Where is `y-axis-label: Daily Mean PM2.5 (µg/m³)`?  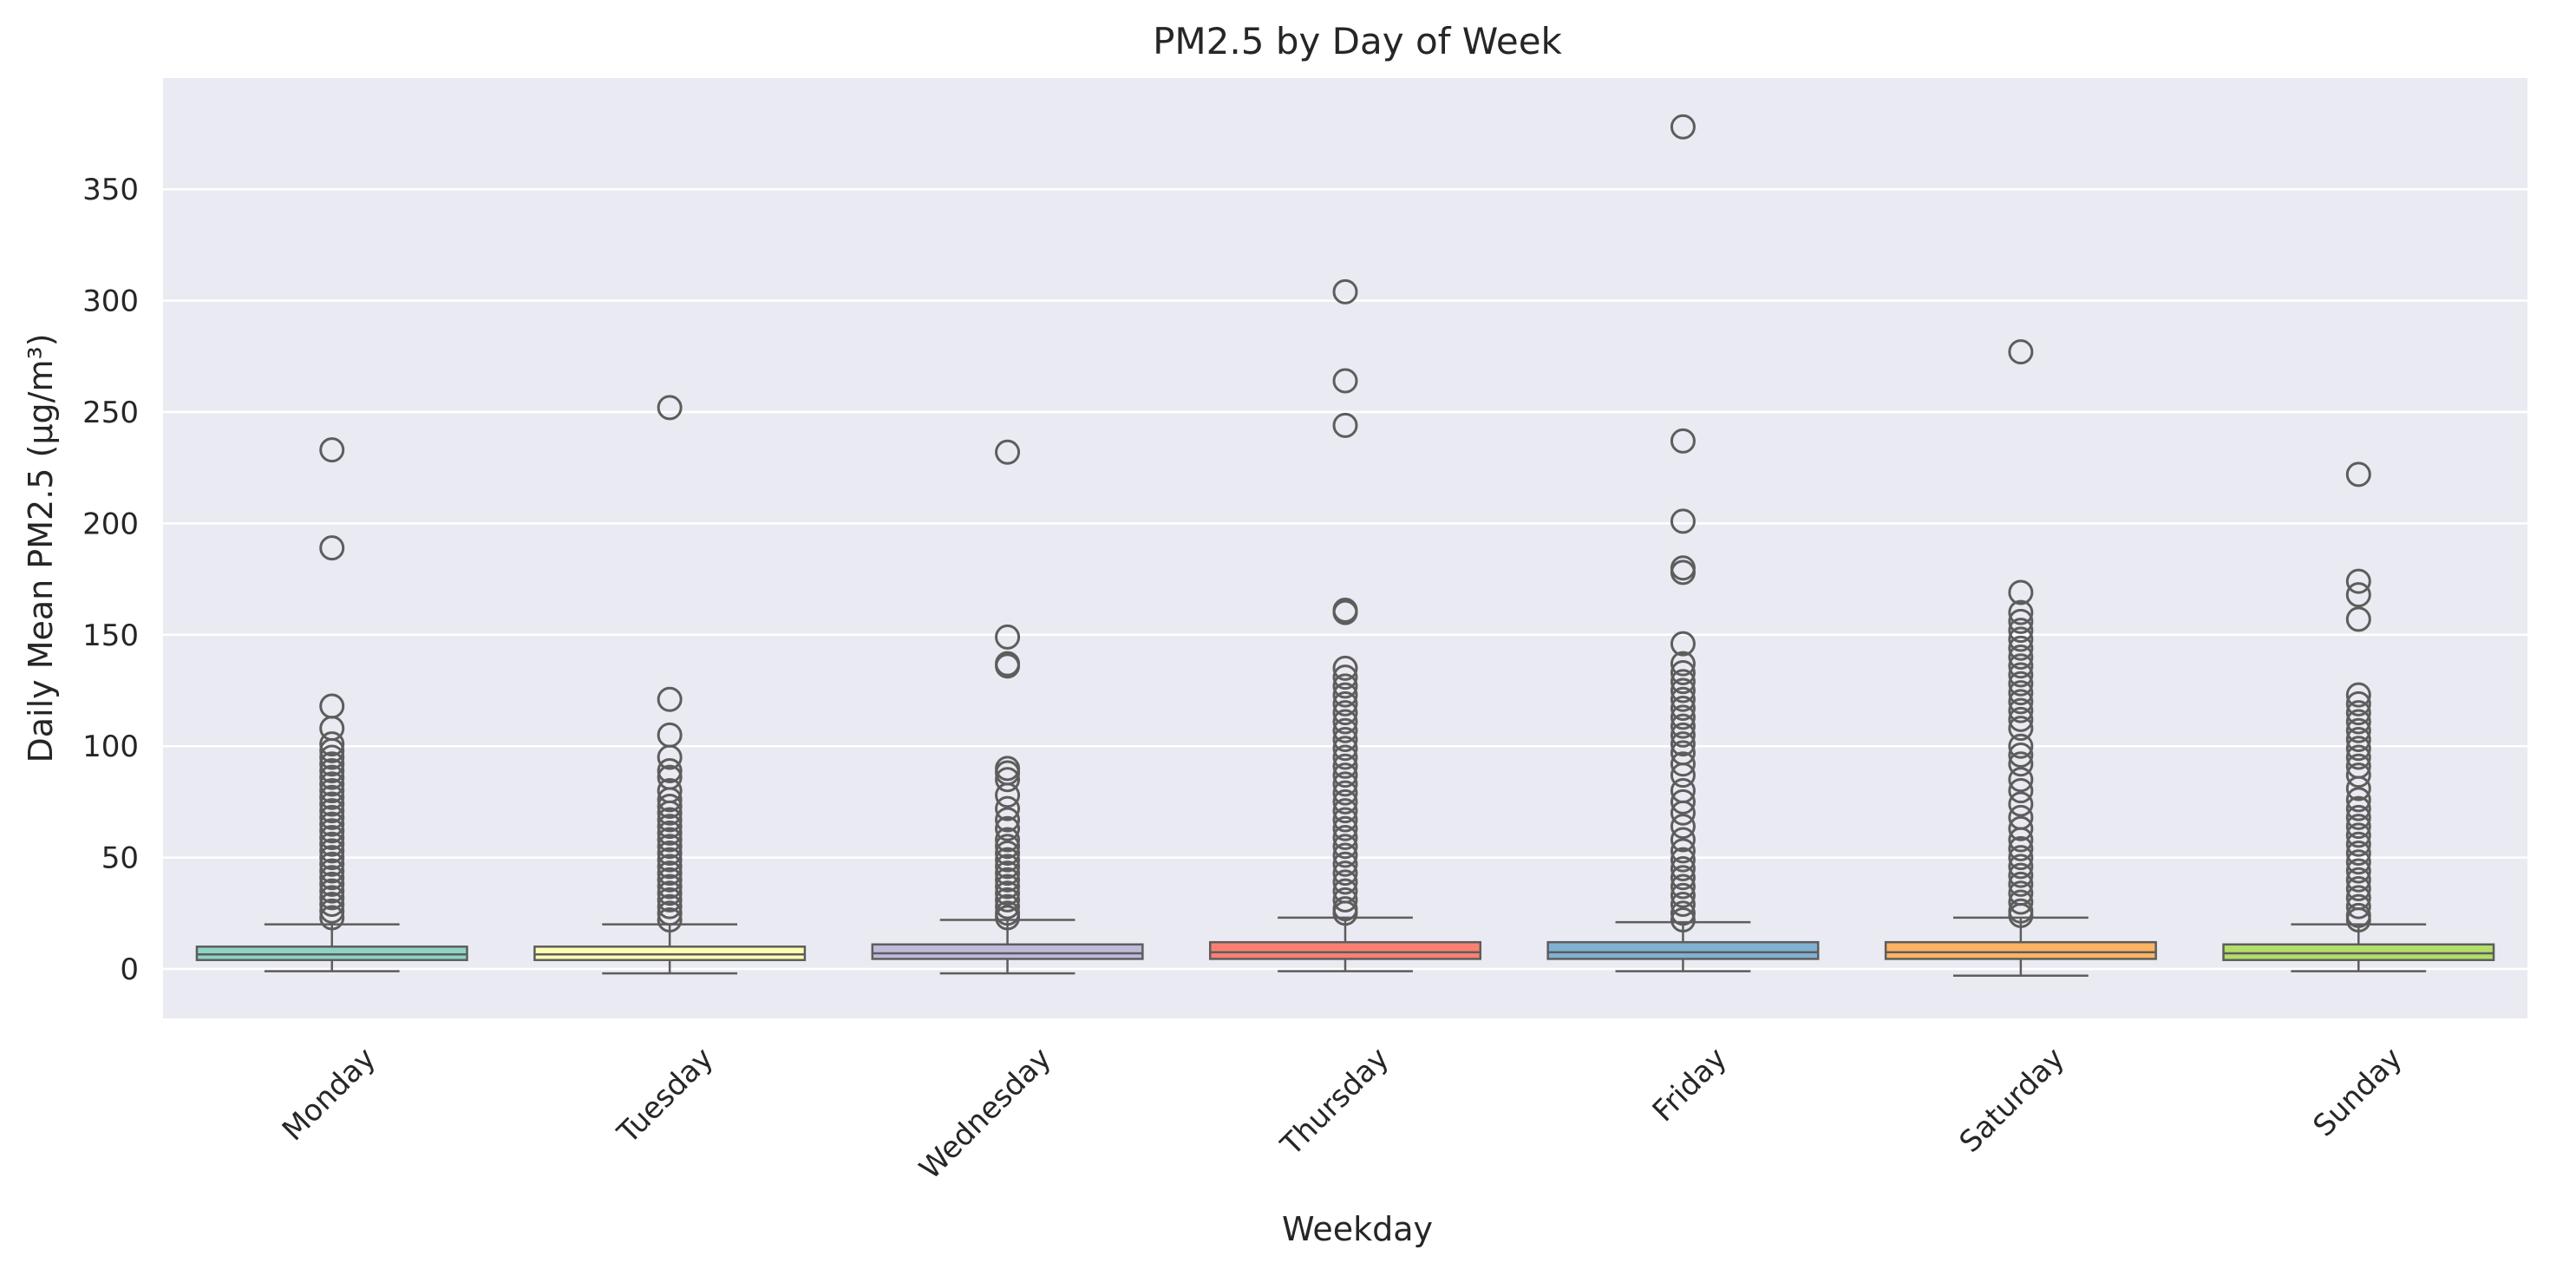 y-axis-label: Daily Mean PM2.5 (µg/m³) is located at coordinates (41, 547).